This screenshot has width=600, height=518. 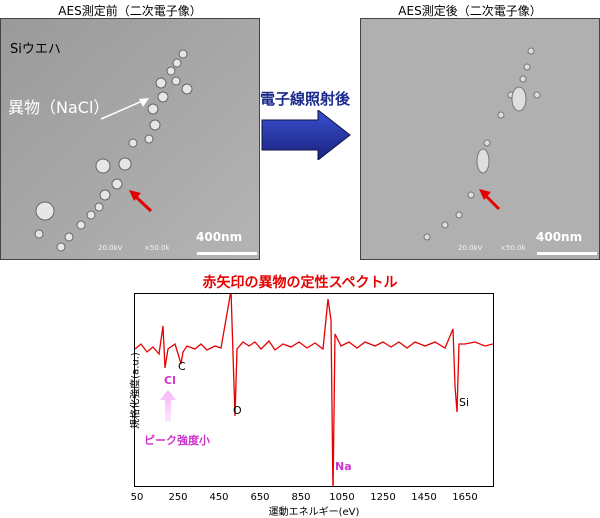 I want to click on x-tick: 50, so click(x=137, y=497).